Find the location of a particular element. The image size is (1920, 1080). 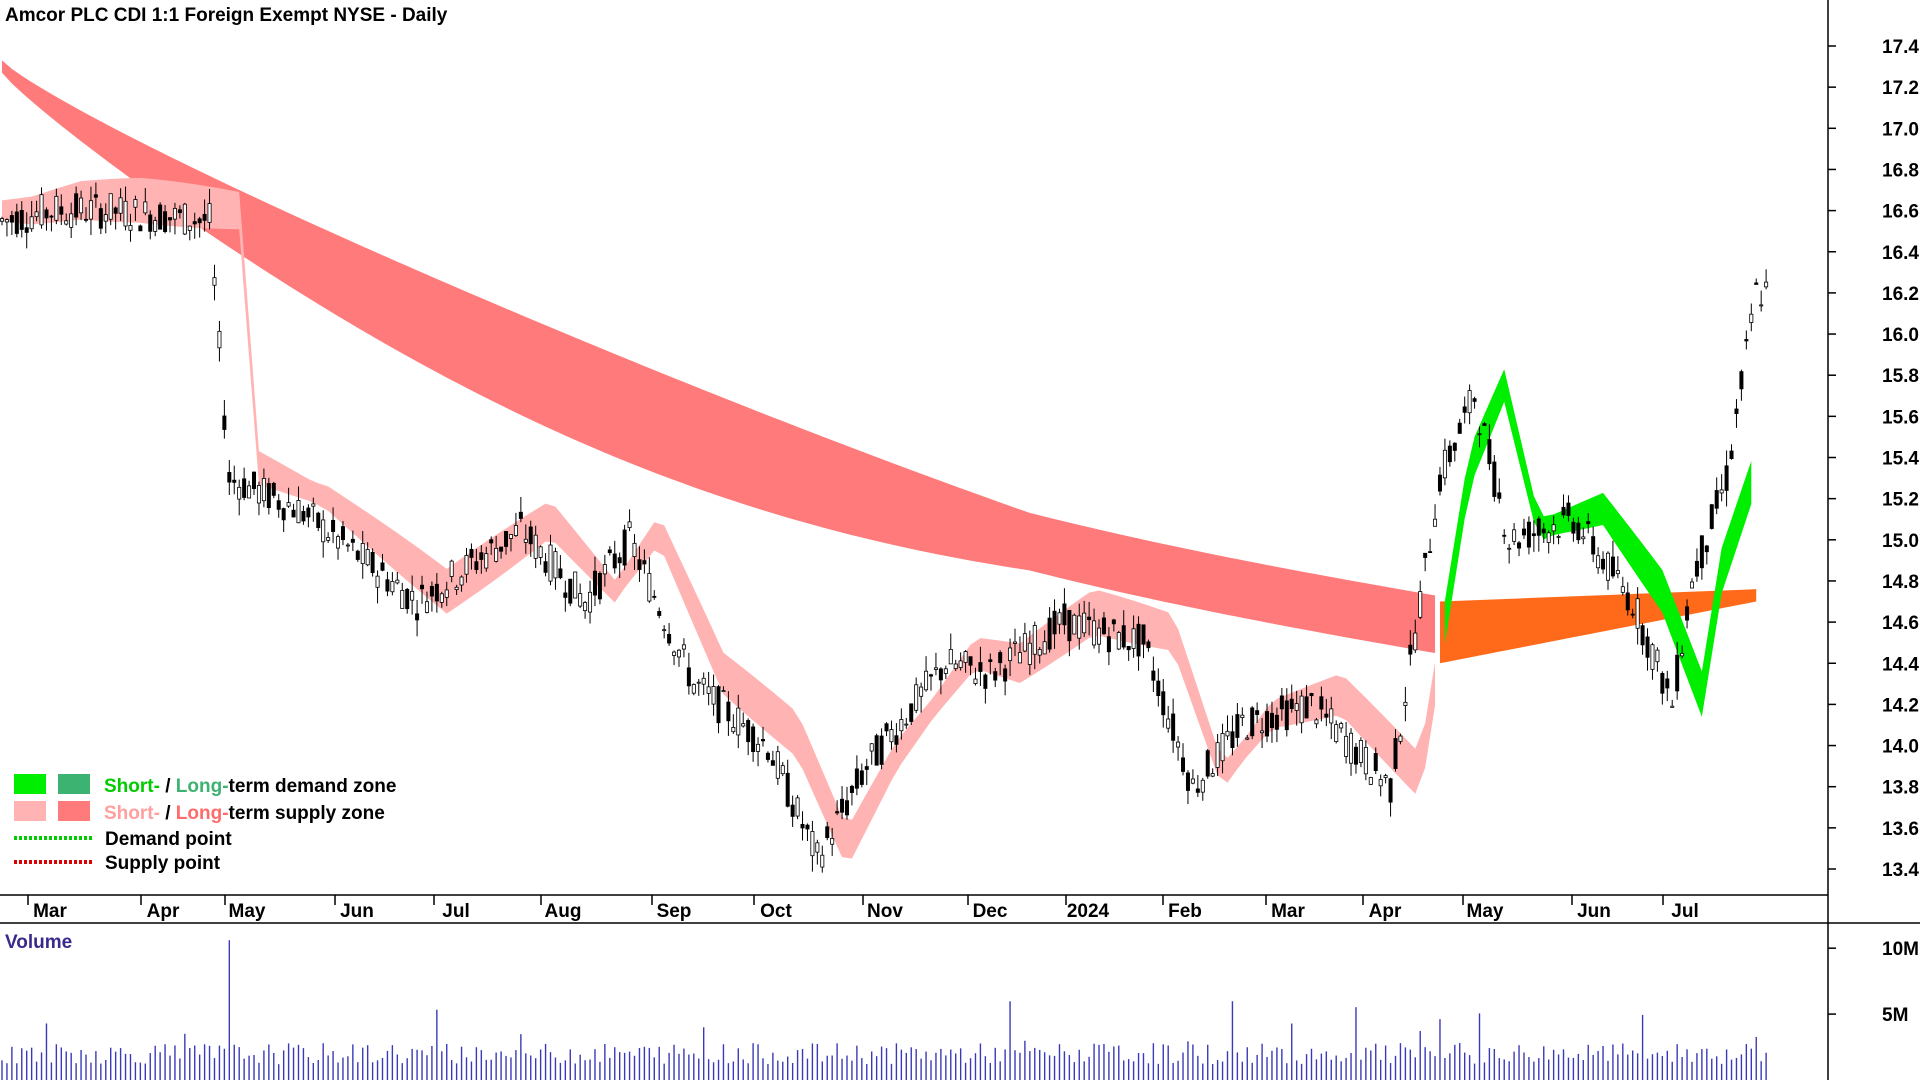

volume-tick-label: 5M is located at coordinates (1895, 1015).